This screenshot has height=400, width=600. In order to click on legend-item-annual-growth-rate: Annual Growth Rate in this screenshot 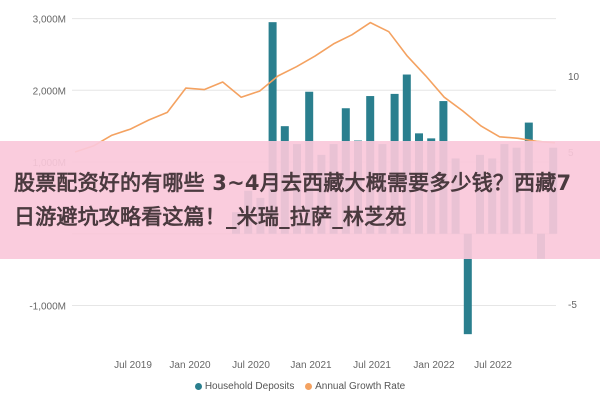, I will do `click(355, 386)`.